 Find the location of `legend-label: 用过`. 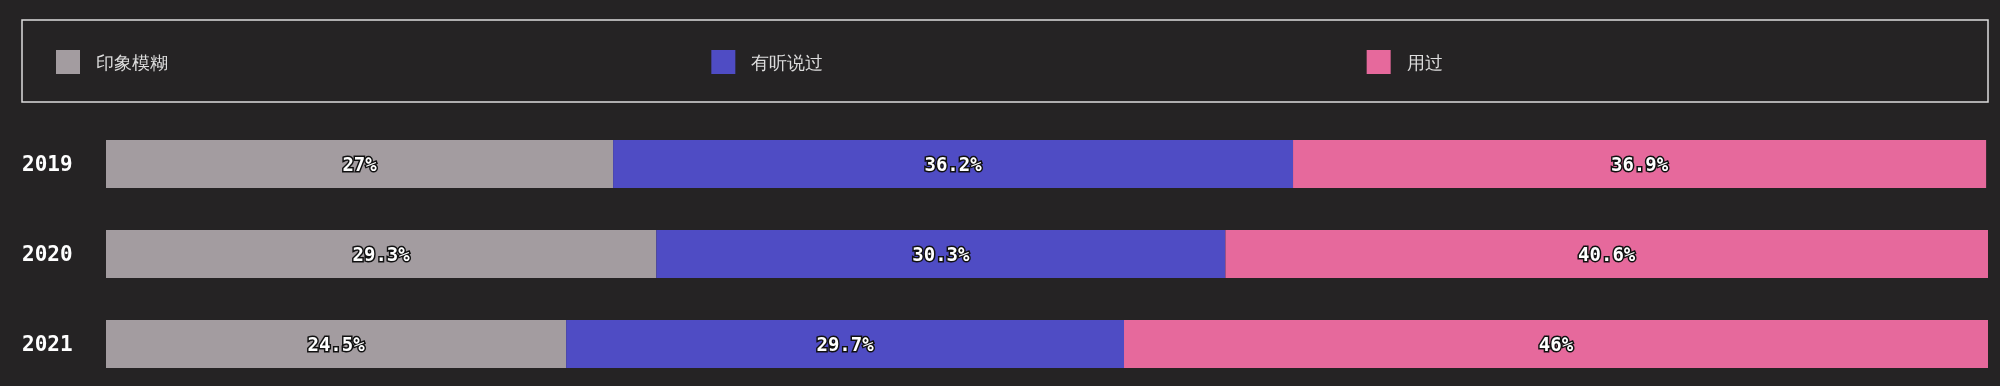

legend-label: 用过 is located at coordinates (1424, 62).